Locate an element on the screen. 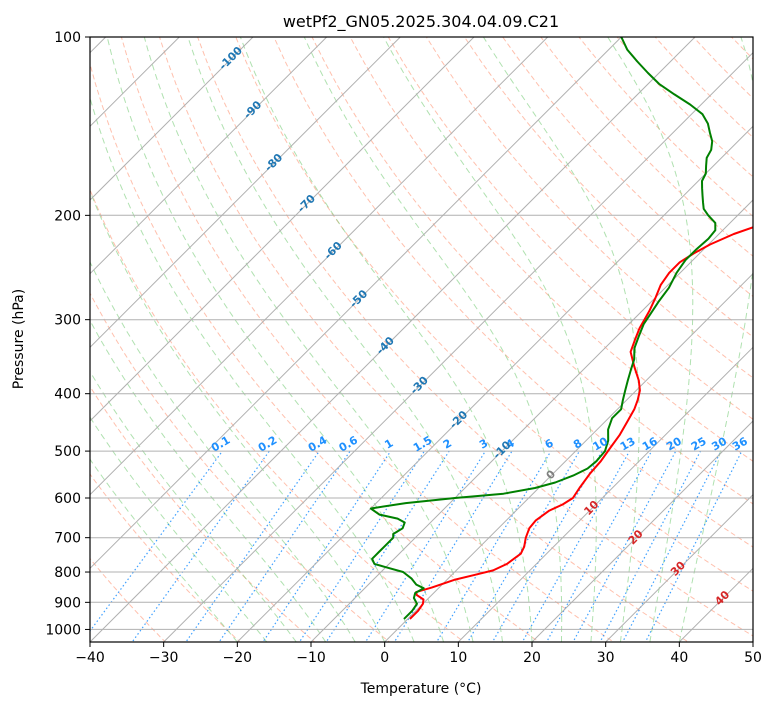  y-tick-label: 100 is located at coordinates (67, 38).